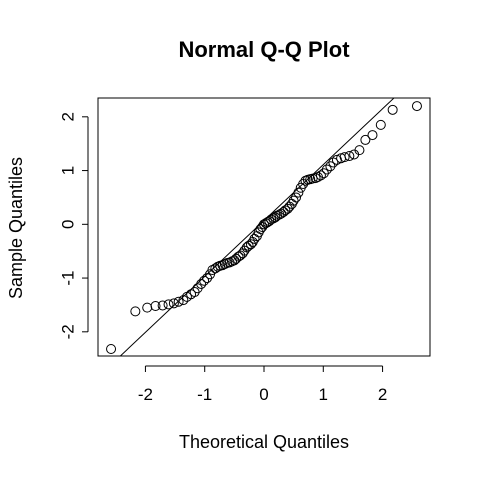  I want to click on x-tick-label: 1, so click(323, 394).